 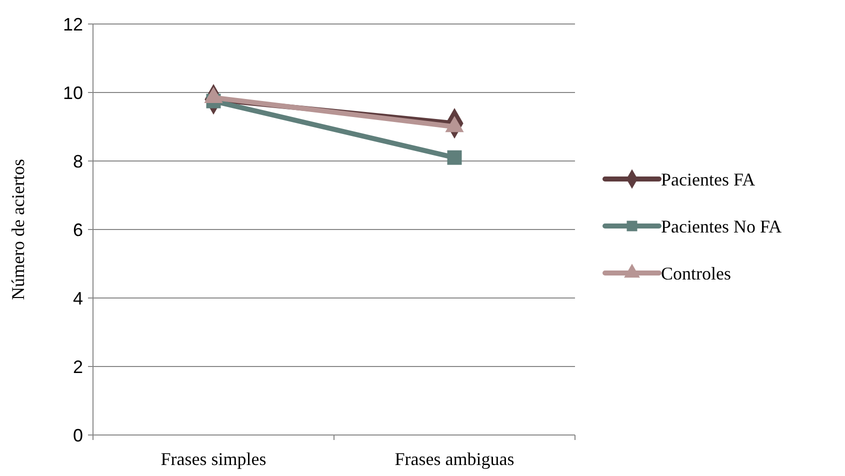 What do you see at coordinates (72, 24) in the screenshot?
I see `y-tick-label: 12` at bounding box center [72, 24].